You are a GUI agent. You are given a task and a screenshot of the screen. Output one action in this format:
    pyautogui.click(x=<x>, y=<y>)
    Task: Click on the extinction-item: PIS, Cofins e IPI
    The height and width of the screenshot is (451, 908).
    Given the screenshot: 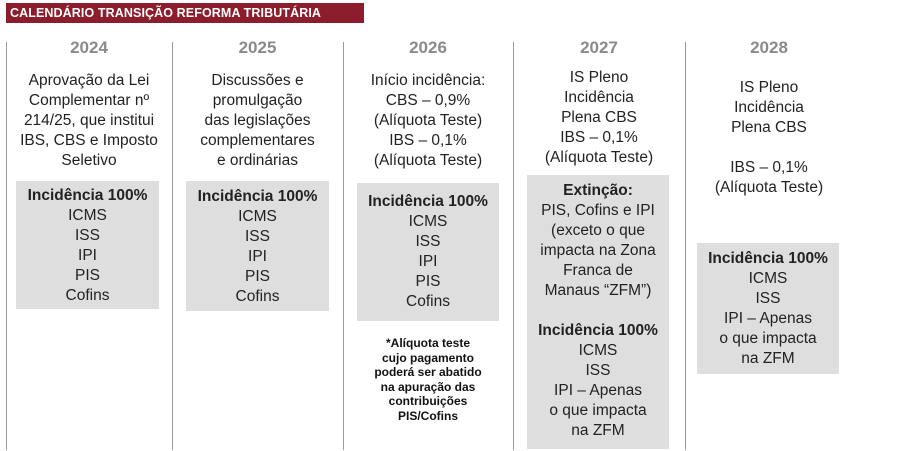 What is the action you would take?
    pyautogui.click(x=598, y=210)
    